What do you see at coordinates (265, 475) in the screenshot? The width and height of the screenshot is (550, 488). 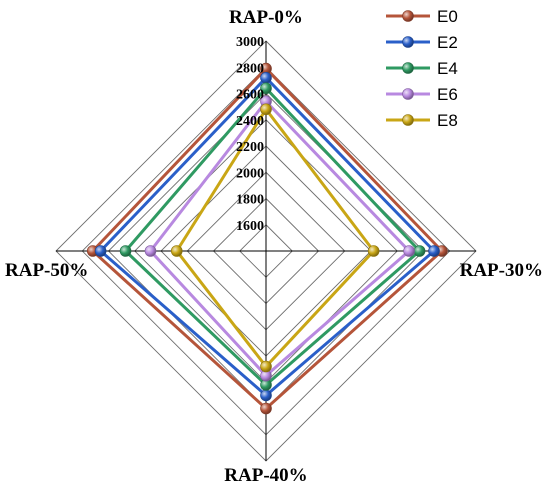 I see `axis-title: RAP-40%` at bounding box center [265, 475].